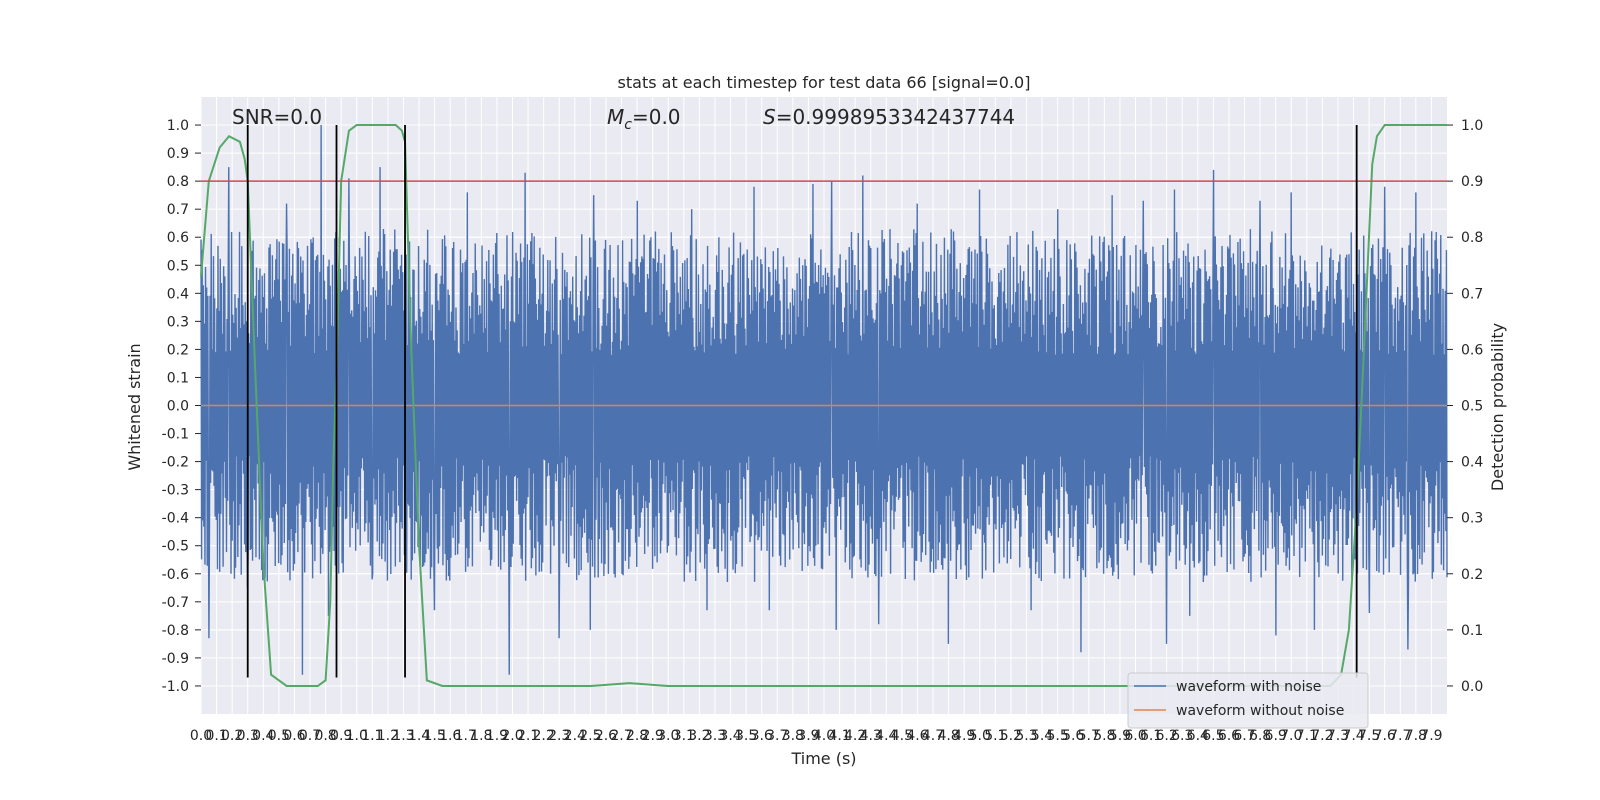 This screenshot has width=1600, height=800. What do you see at coordinates (656, 117) in the screenshot?
I see `chirp-mass-value: =0.0` at bounding box center [656, 117].